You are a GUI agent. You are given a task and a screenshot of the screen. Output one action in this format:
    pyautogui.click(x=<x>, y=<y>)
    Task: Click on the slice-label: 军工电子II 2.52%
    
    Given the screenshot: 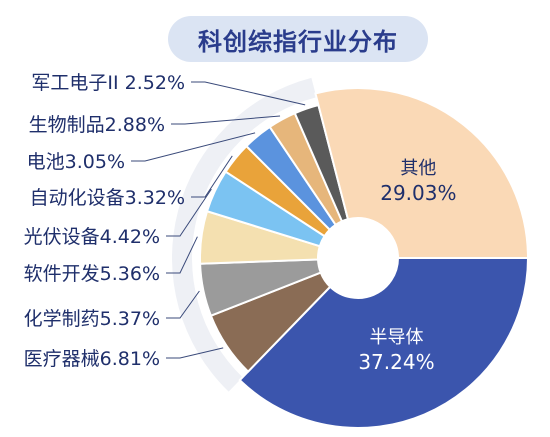 What is the action you would take?
    pyautogui.click(x=108, y=83)
    